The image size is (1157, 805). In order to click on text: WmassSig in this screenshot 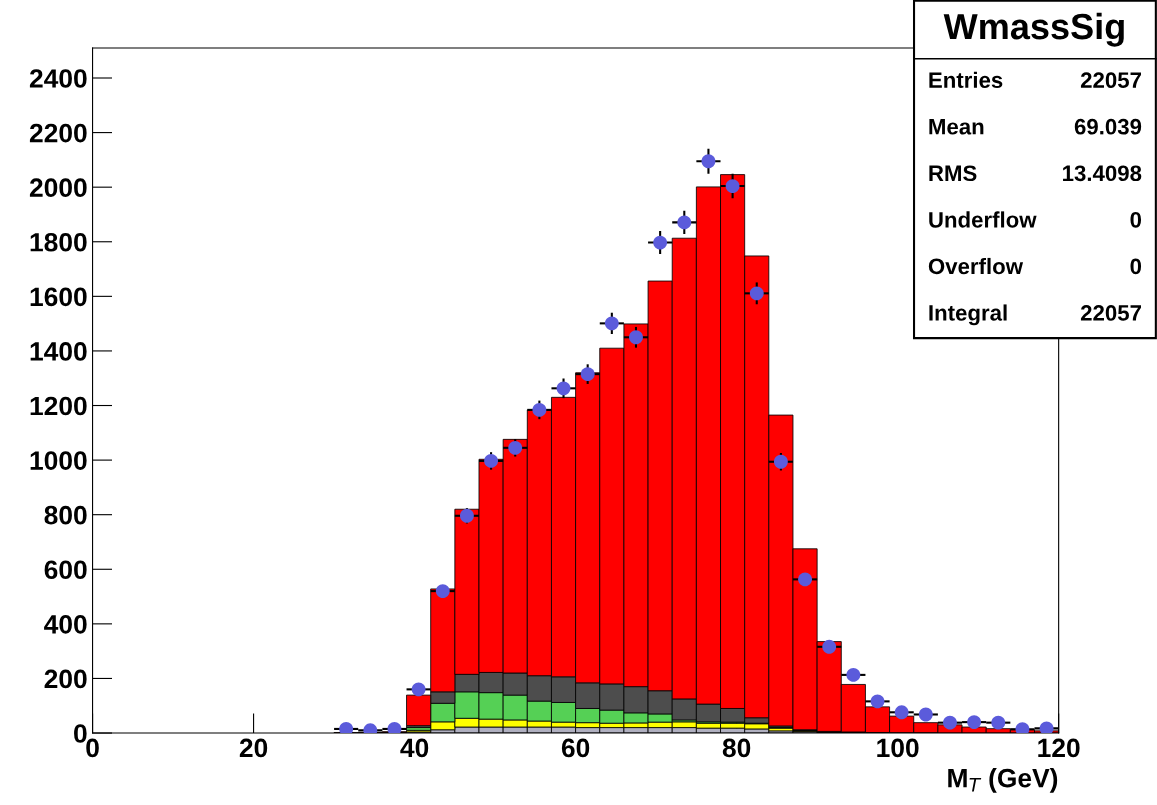, I will do `click(1033, 29)`.